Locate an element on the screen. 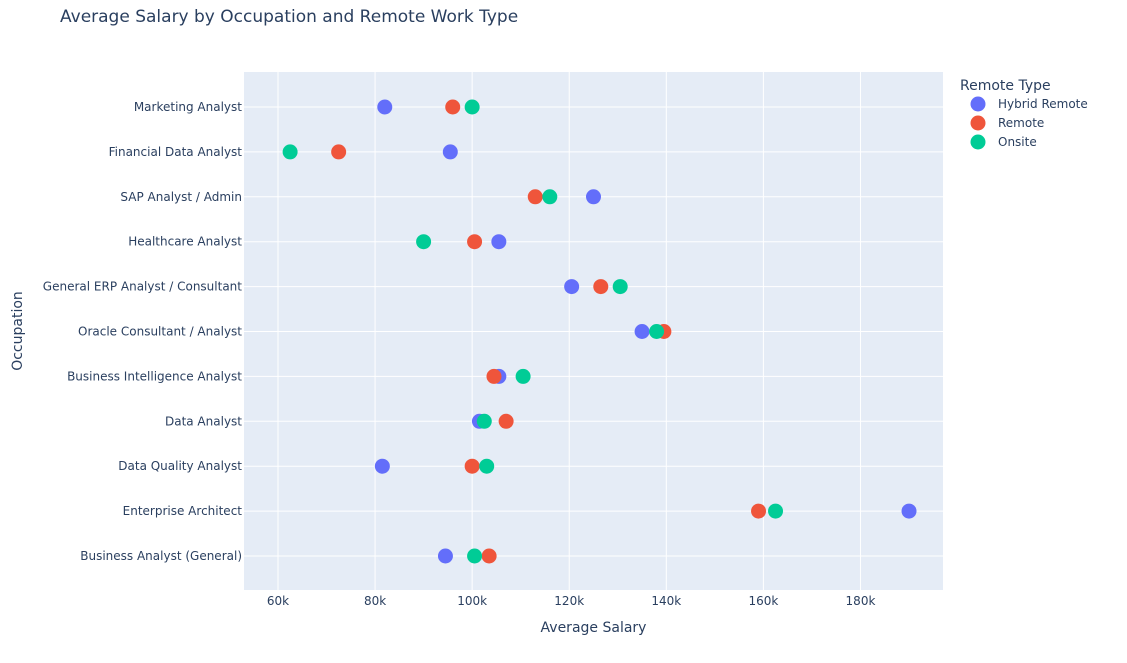 This screenshot has width=1127, height=663. x-tick-label: 80k is located at coordinates (375, 601).